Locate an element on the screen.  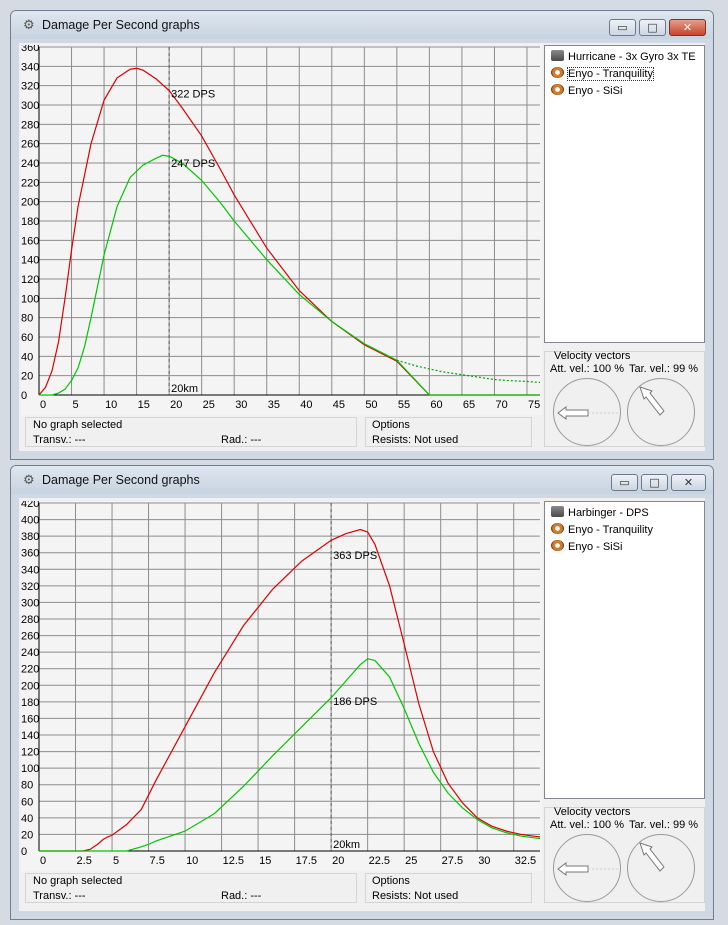
x-tick-label: 40 is located at coordinates (306, 405).